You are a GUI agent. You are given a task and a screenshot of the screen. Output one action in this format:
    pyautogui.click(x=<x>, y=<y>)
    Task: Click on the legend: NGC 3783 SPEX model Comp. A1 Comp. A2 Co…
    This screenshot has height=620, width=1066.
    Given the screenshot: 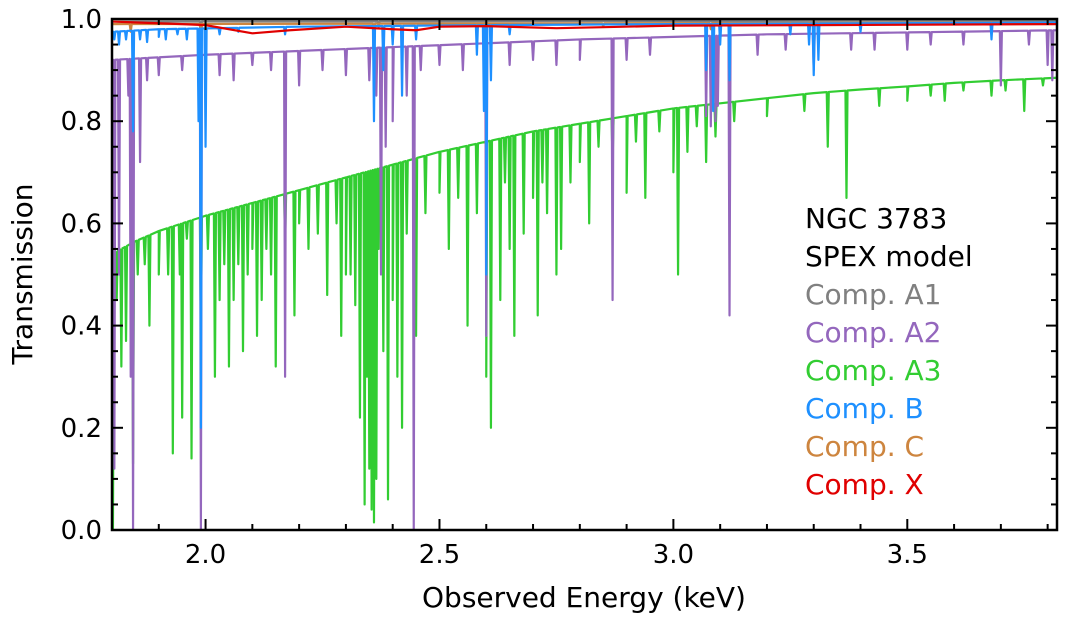 What is the action you would take?
    pyautogui.click(x=889, y=351)
    